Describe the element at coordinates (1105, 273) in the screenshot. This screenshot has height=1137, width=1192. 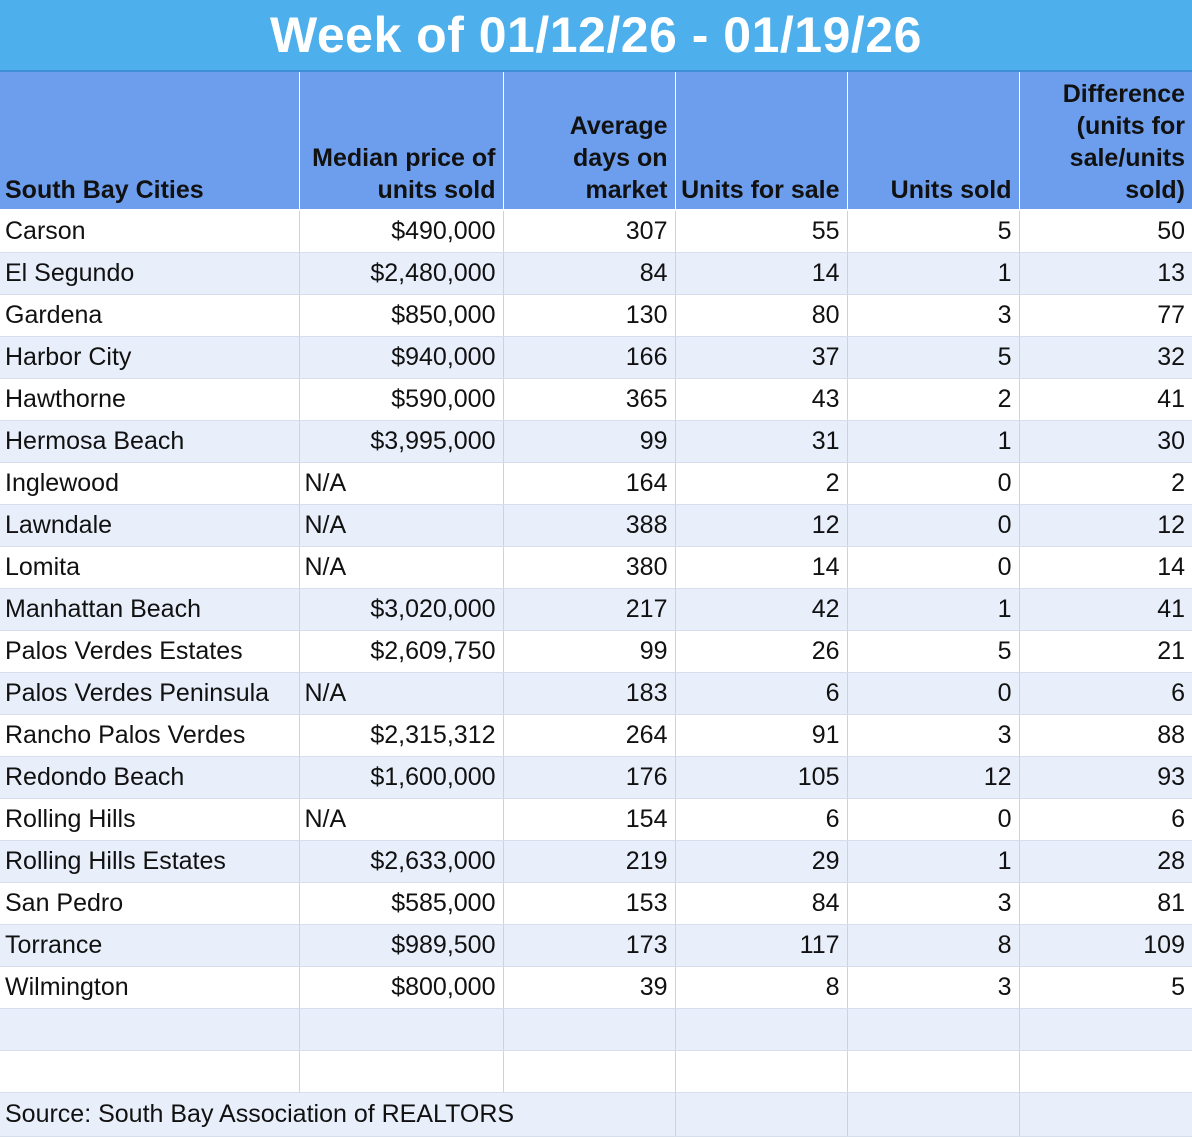
I see `cell-difference: 13` at that location.